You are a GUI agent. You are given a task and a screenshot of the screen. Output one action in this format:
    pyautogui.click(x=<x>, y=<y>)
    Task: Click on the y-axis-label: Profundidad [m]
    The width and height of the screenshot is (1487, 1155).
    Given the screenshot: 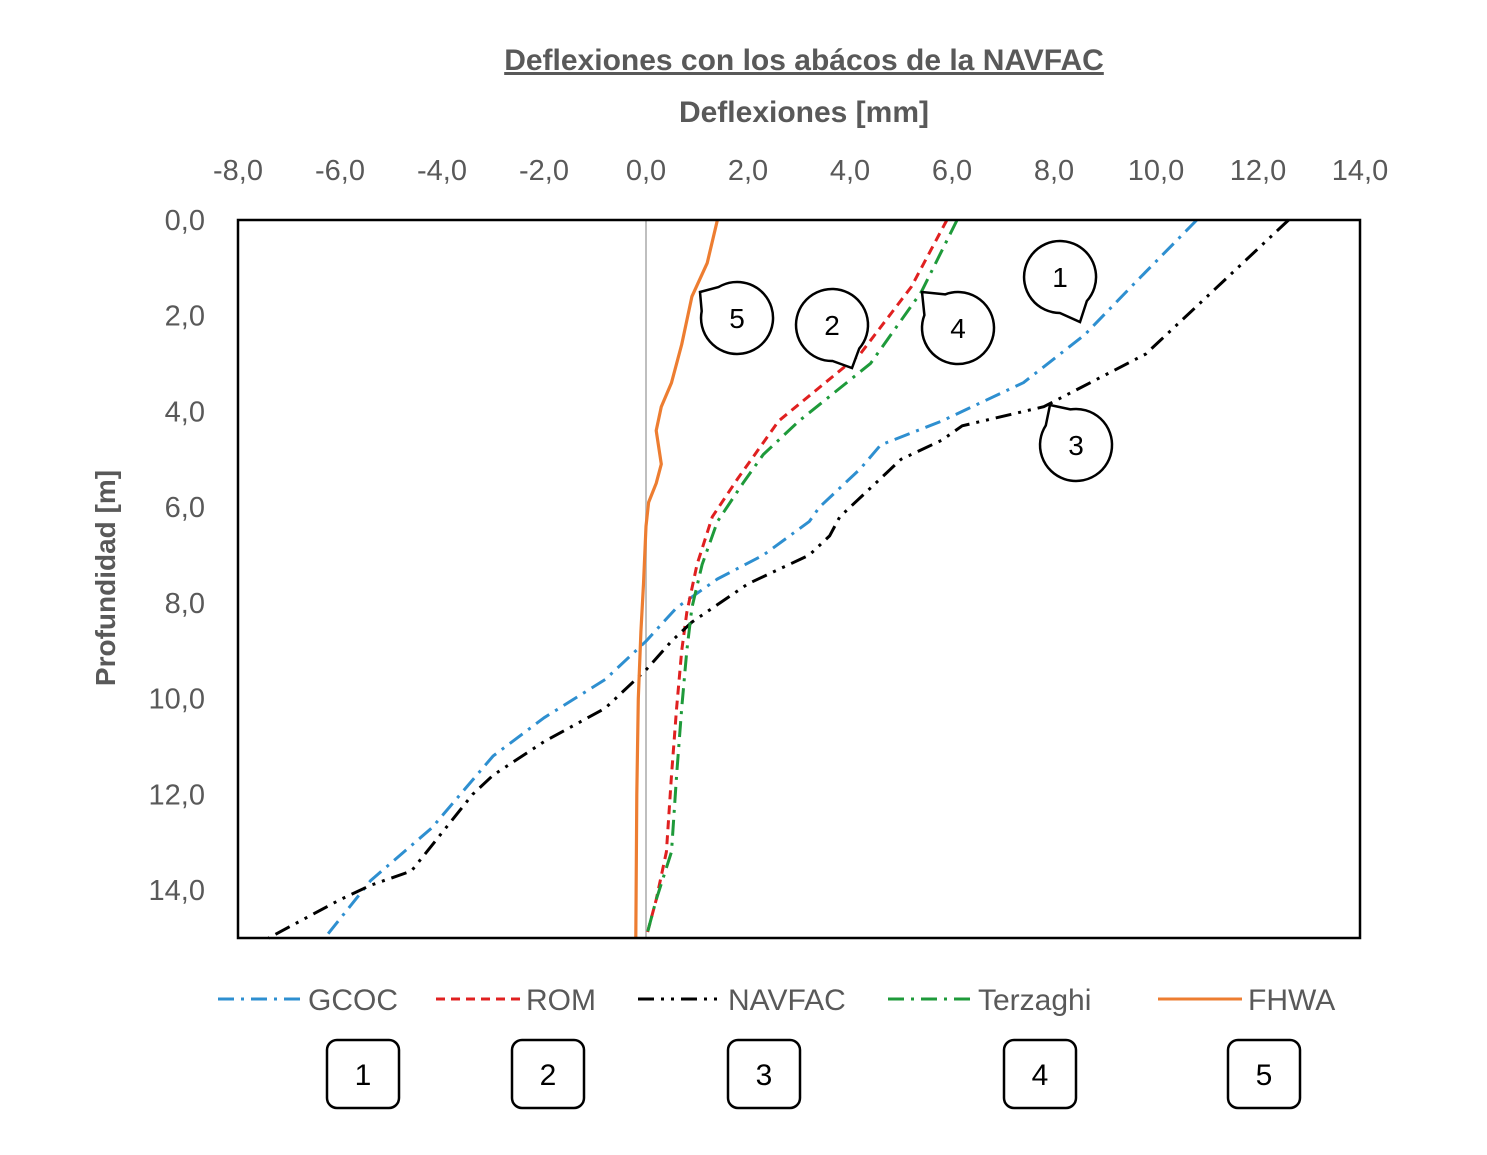 What is the action you would take?
    pyautogui.click(x=105, y=578)
    